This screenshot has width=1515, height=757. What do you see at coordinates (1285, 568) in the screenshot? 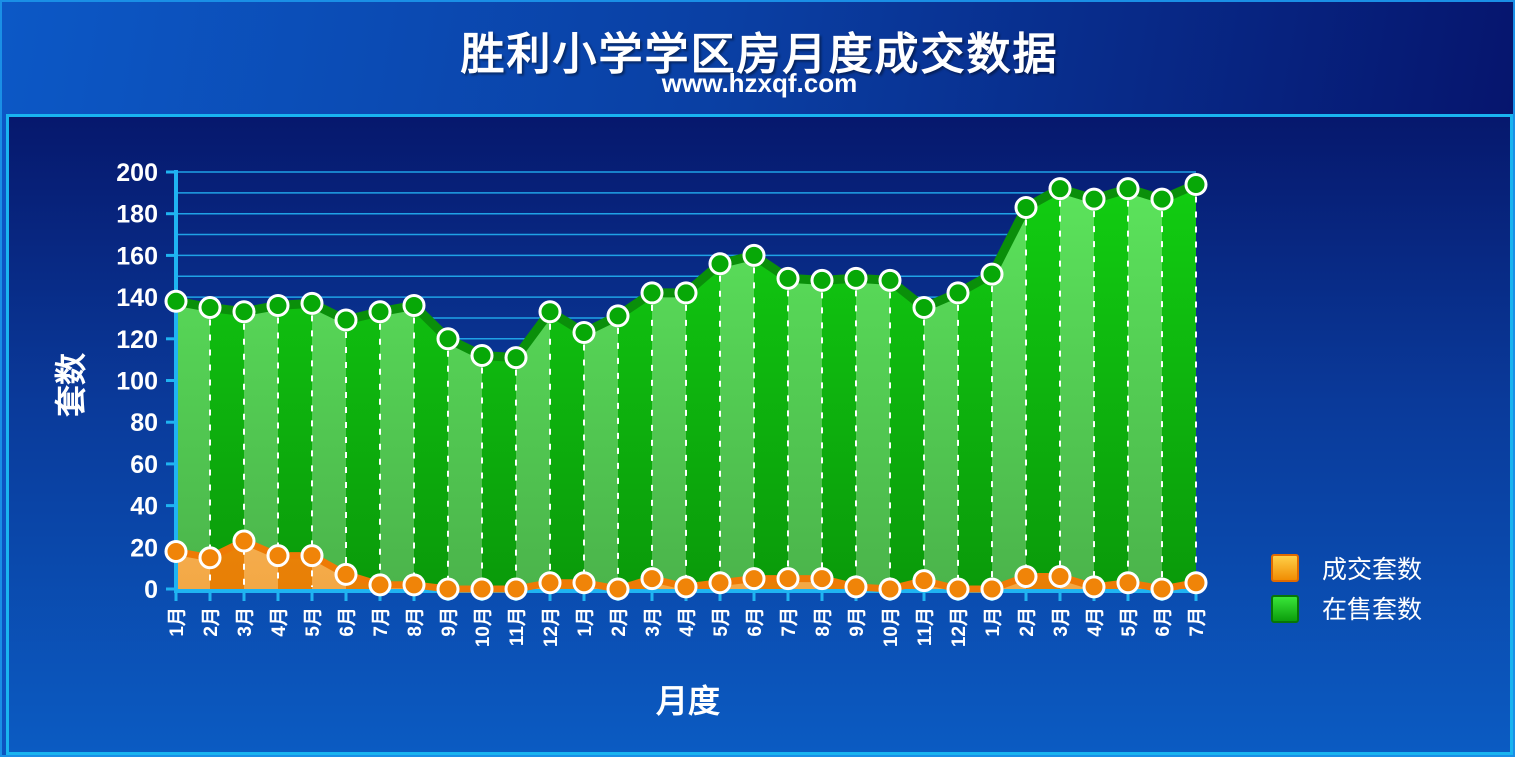
I see `legend-swatch-sold` at bounding box center [1285, 568].